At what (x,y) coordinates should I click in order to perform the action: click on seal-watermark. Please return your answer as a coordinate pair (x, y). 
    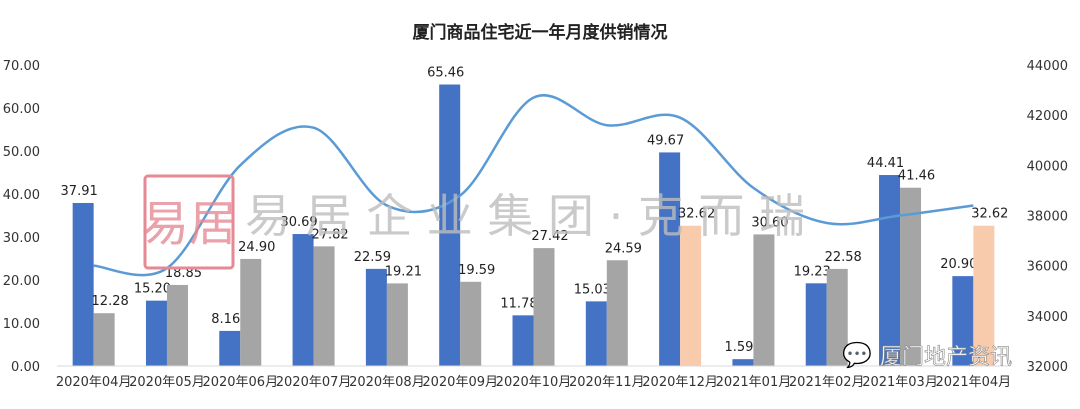
    Looking at the image, I should click on (189, 222).